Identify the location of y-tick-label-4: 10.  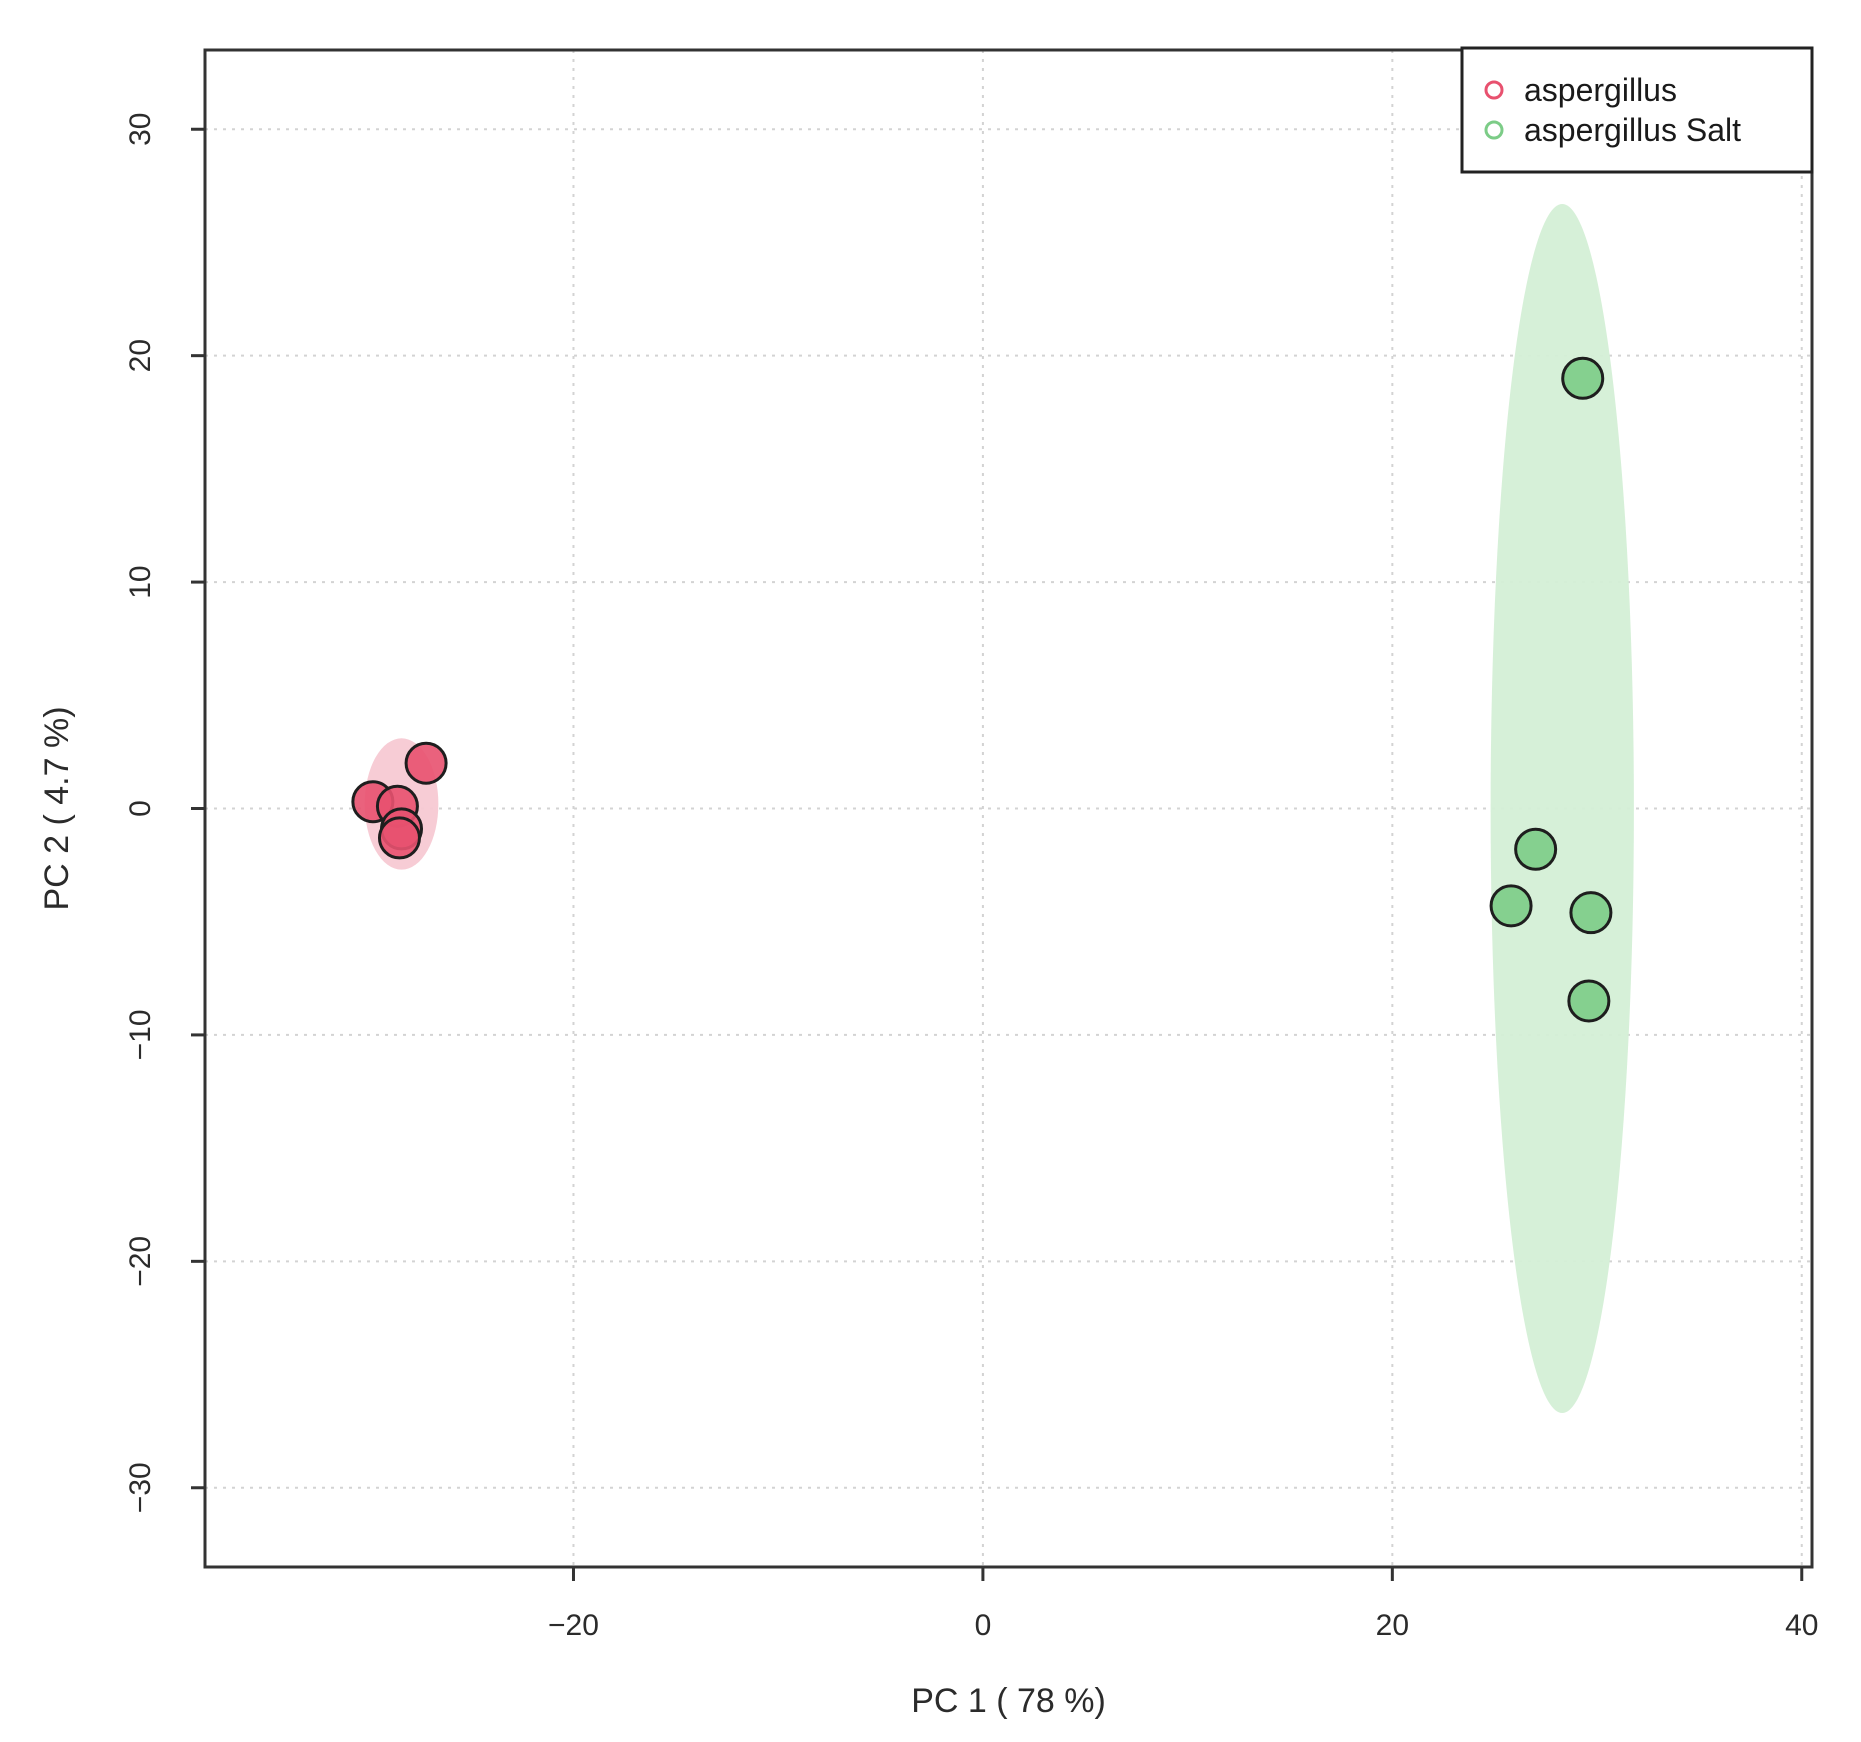
(140, 581).